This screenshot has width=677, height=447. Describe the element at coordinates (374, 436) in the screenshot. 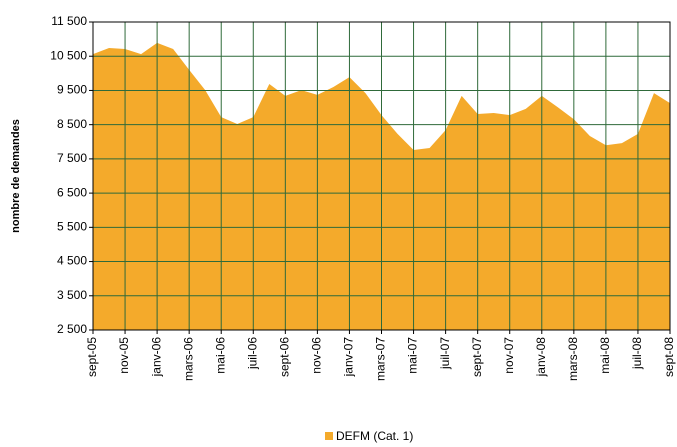

I see `legend-label: DEFM (Cat. 1)` at that location.